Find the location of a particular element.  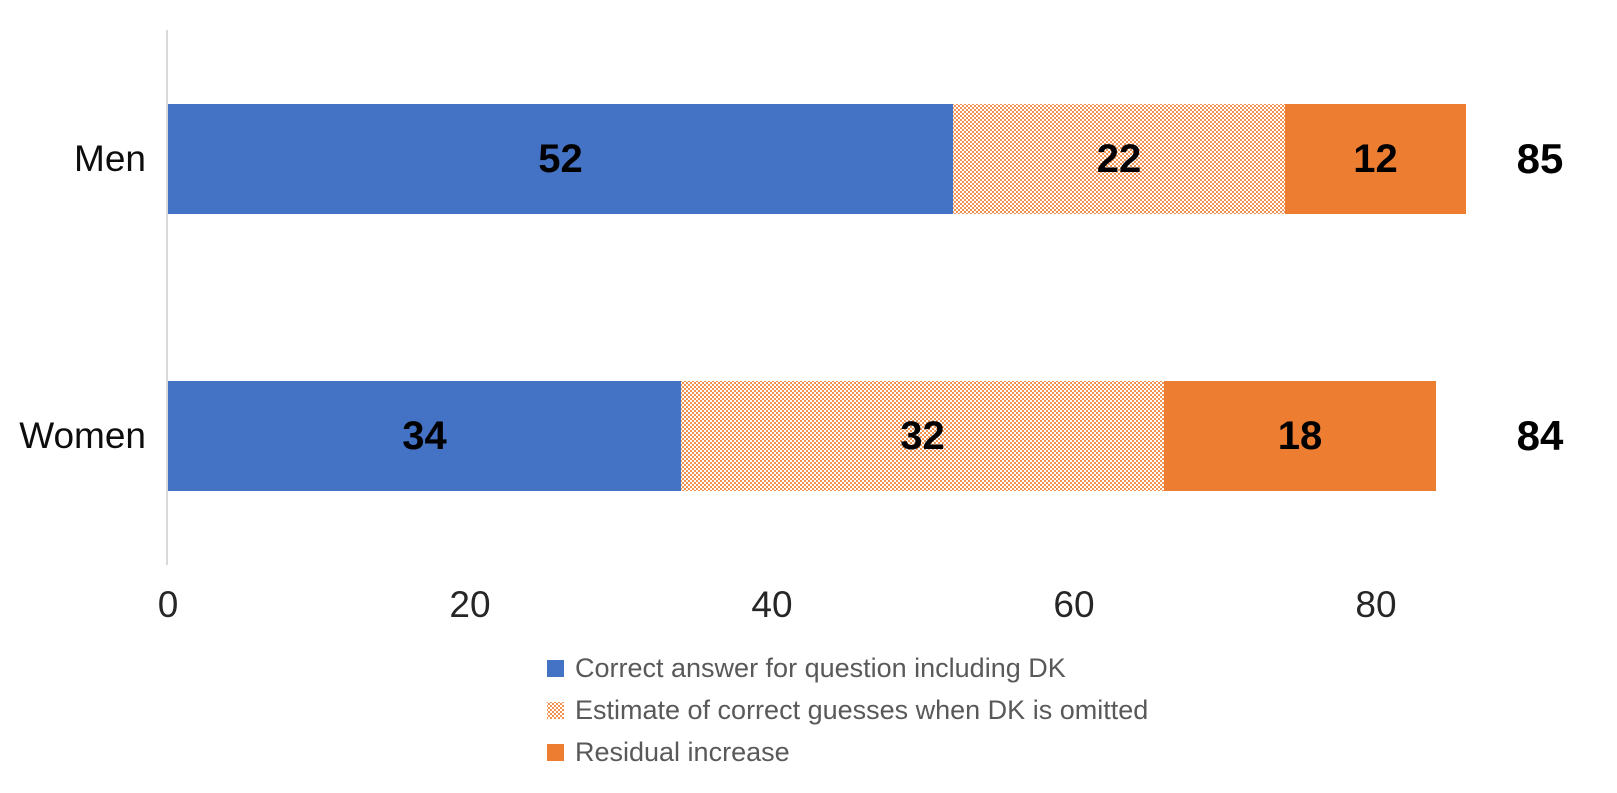

total-label-men: 85 is located at coordinates (1540, 158).